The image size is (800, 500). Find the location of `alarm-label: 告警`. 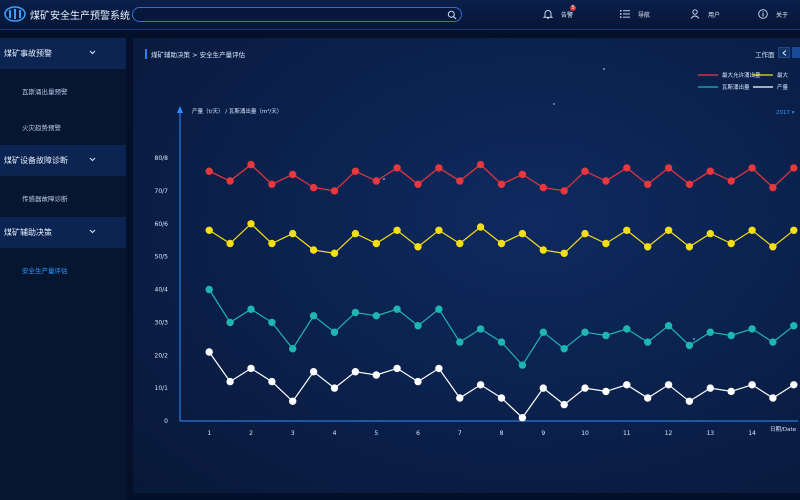

alarm-label: 告警 is located at coordinates (567, 15).